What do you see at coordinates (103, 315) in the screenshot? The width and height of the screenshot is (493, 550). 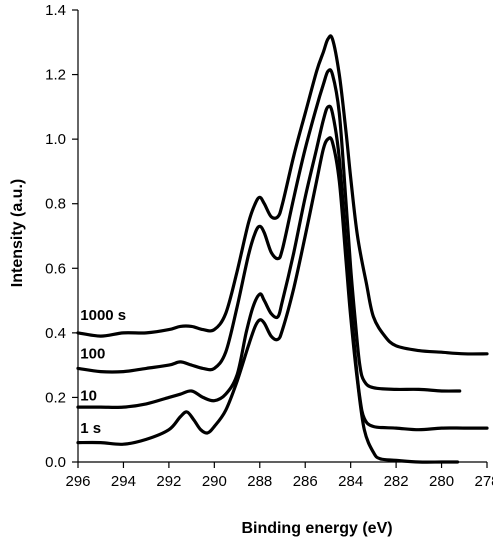 I see `series-label-0: 1000 s` at bounding box center [103, 315].